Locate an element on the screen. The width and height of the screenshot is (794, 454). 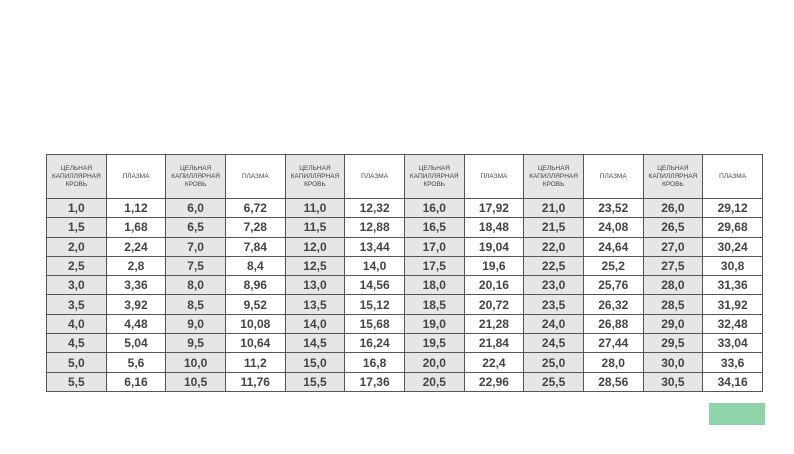
table-cell: 5,5 is located at coordinates (76, 381).